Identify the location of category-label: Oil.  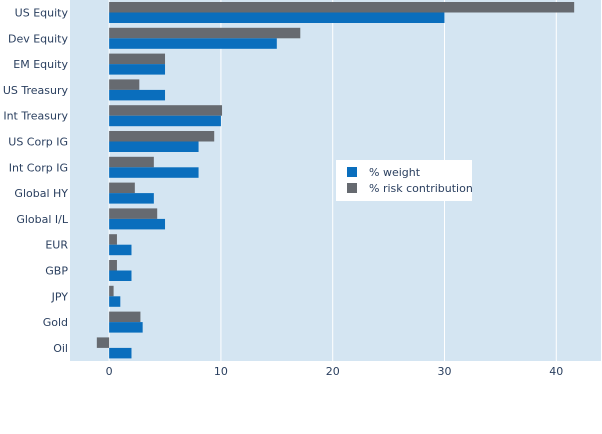
(60, 348).